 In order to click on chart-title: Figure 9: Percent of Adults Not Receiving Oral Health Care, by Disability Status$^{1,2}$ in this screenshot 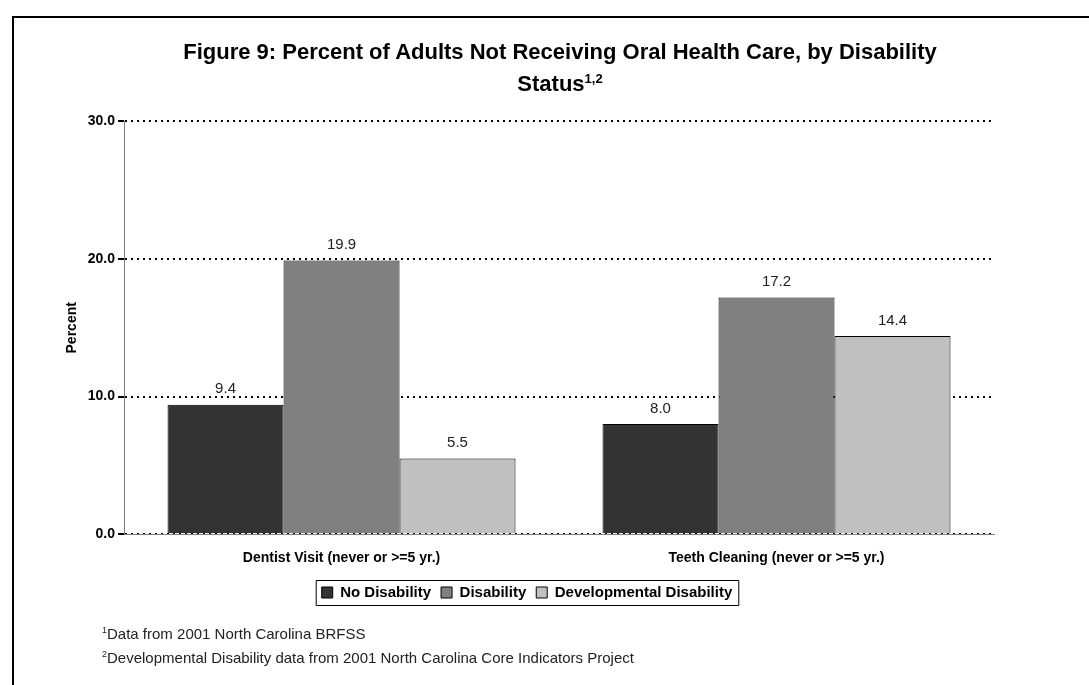, I will do `click(560, 68)`.